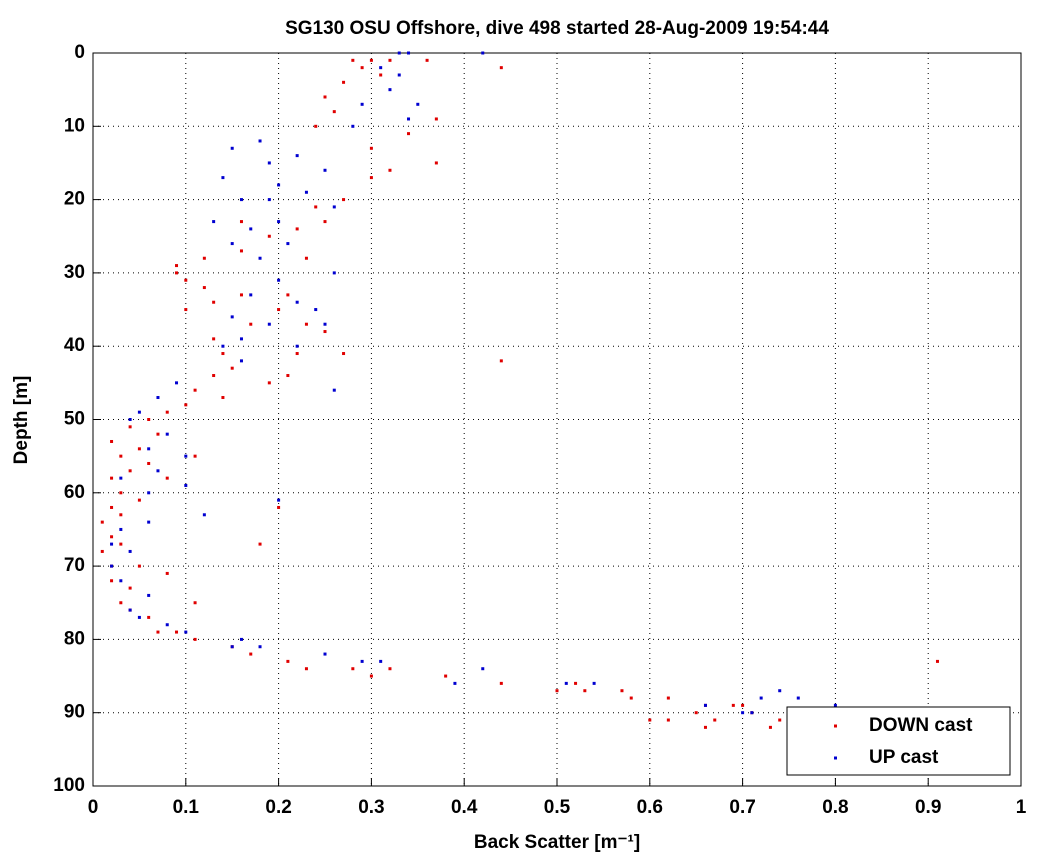 The image size is (1037, 865). What do you see at coordinates (21, 420) in the screenshot?
I see `y-axis-label: Depth [m]` at bounding box center [21, 420].